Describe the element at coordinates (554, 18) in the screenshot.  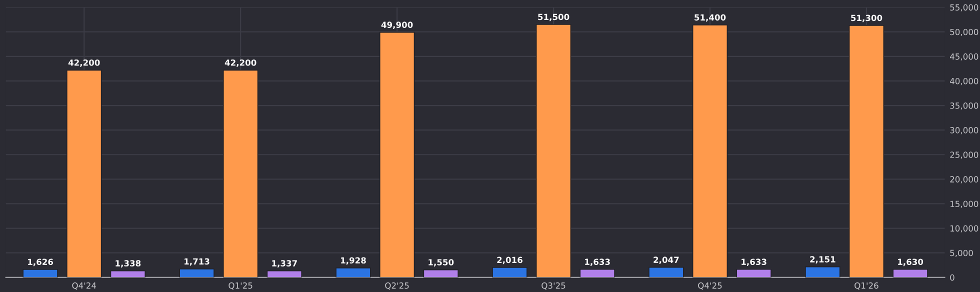
I see `data-label: 51,500` at that location.